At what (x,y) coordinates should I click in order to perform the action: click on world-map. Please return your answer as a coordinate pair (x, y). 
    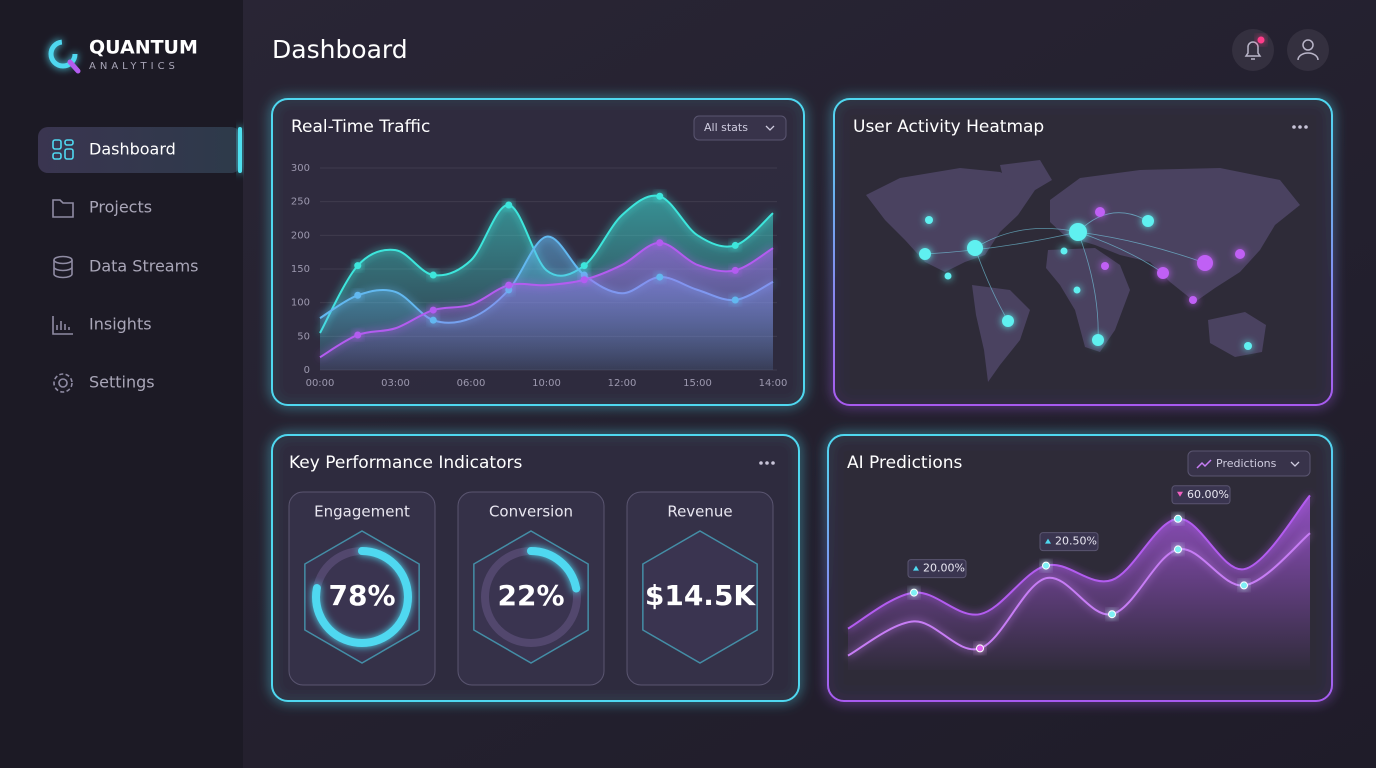
    Looking at the image, I should click on (1083, 271).